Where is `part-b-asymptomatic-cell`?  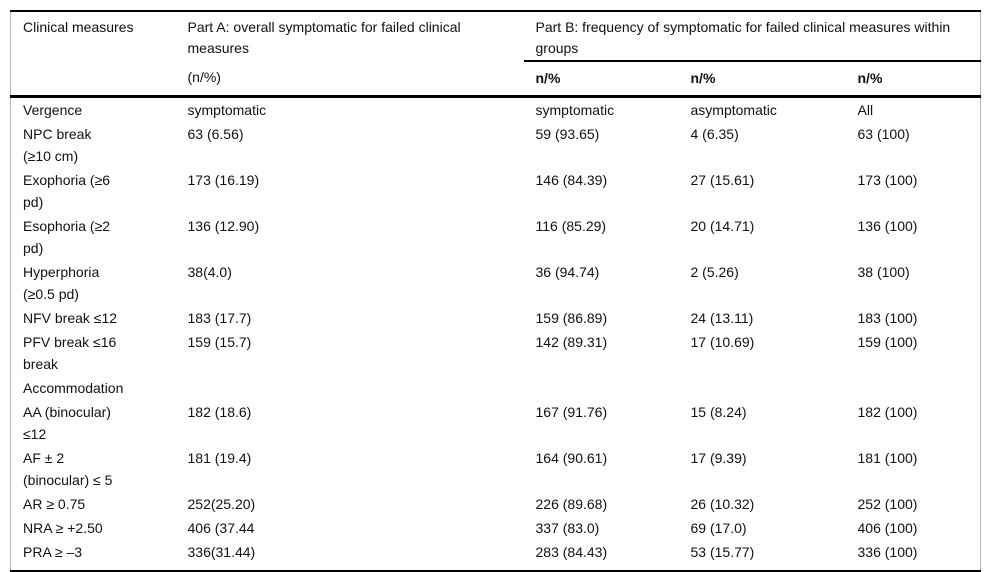
part-b-asymptomatic-cell is located at coordinates (762, 388).